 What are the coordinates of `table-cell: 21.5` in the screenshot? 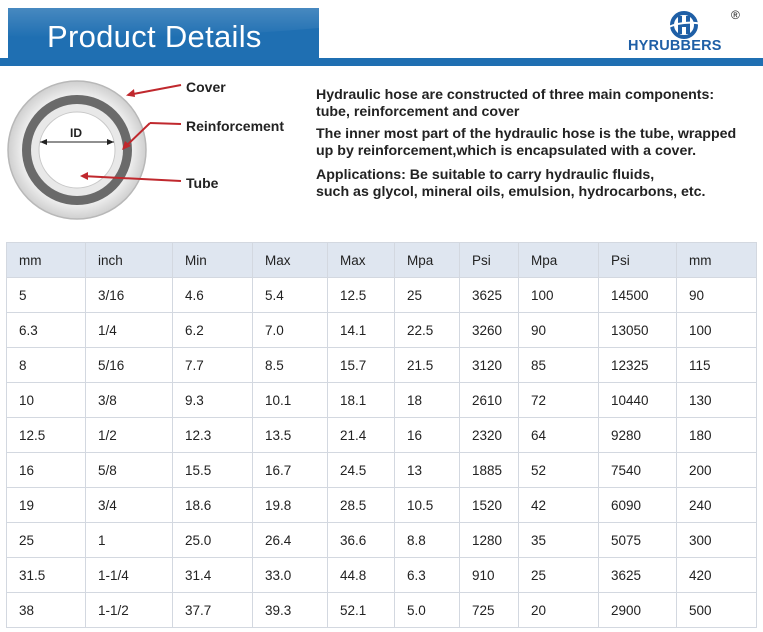 It's located at (427, 365).